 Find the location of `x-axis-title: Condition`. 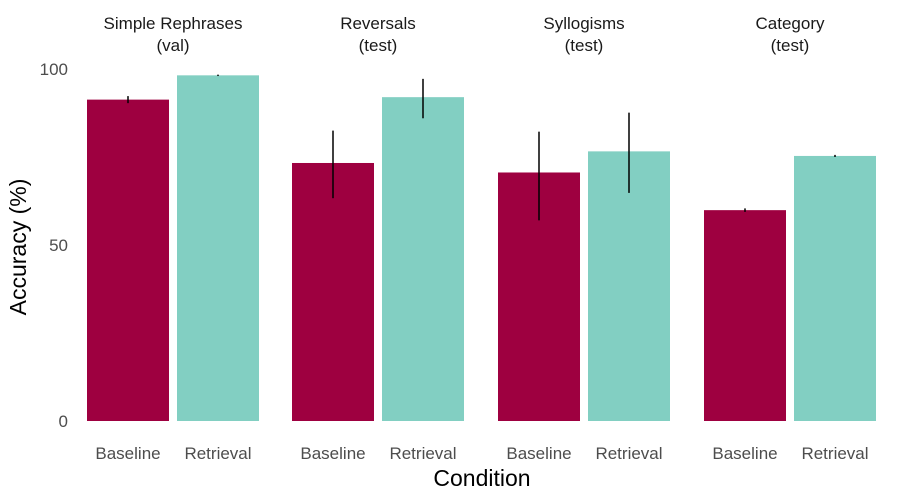

x-axis-title: Condition is located at coordinates (481, 478).